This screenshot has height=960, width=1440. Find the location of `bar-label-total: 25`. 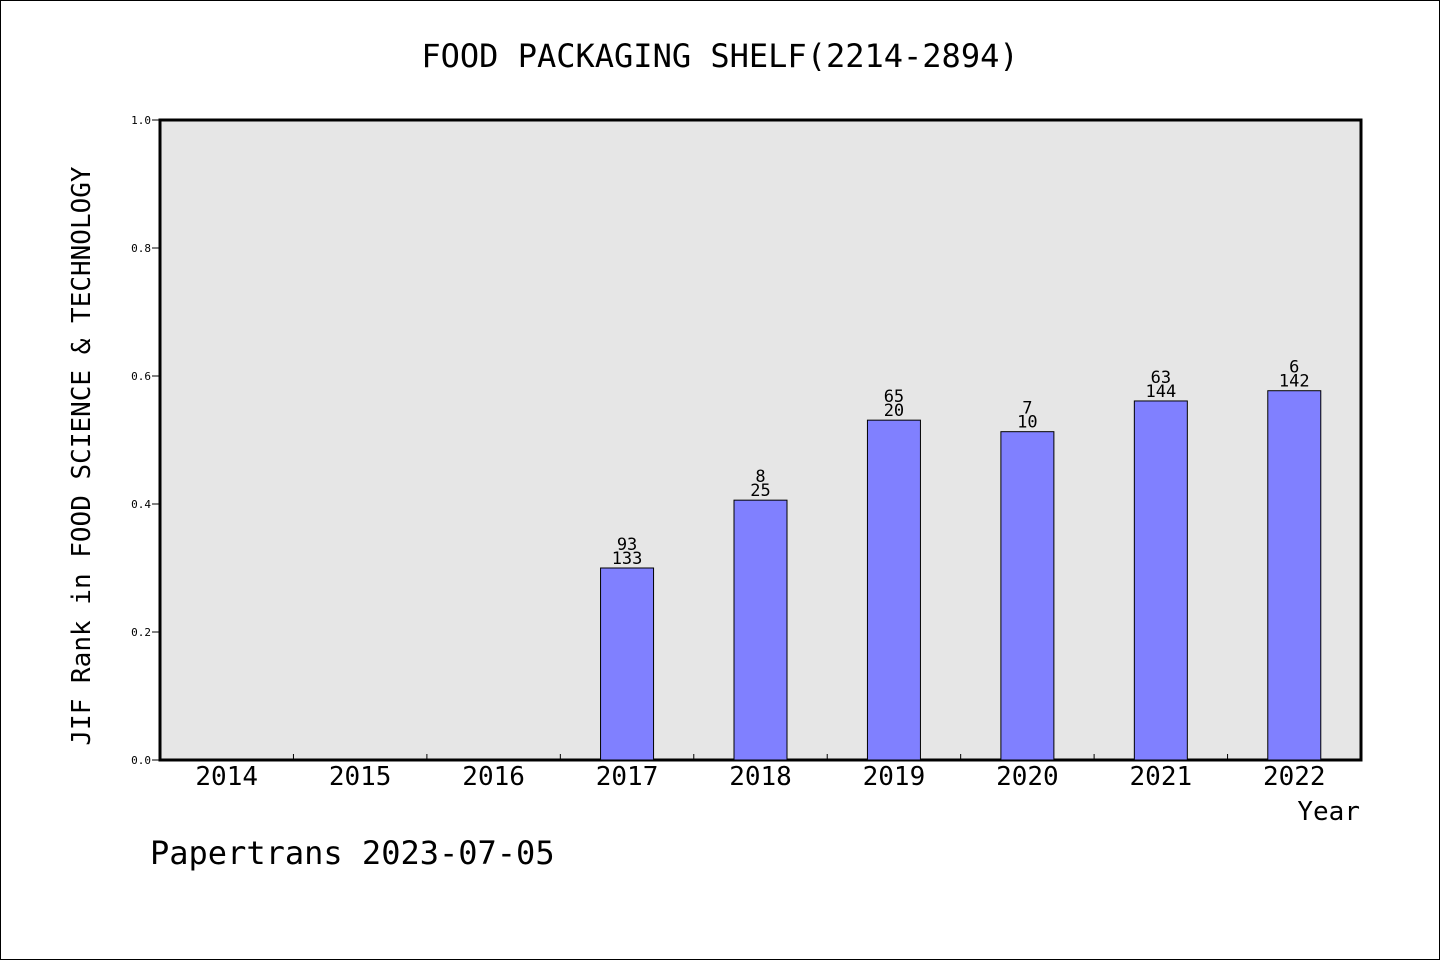

bar-label-total: 25 is located at coordinates (760, 491).